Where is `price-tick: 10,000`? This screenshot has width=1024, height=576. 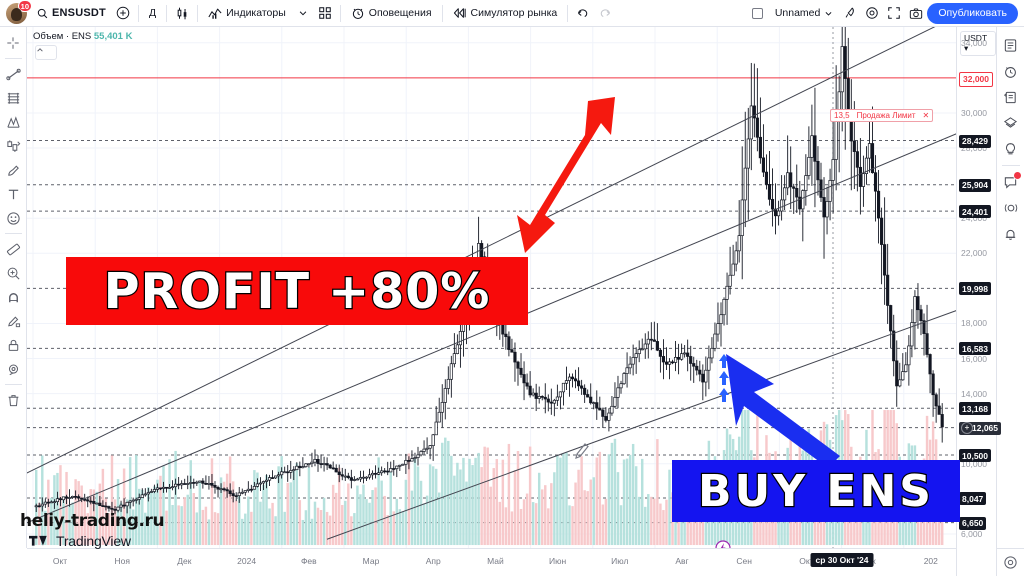 price-tick: 10,000 is located at coordinates (974, 463).